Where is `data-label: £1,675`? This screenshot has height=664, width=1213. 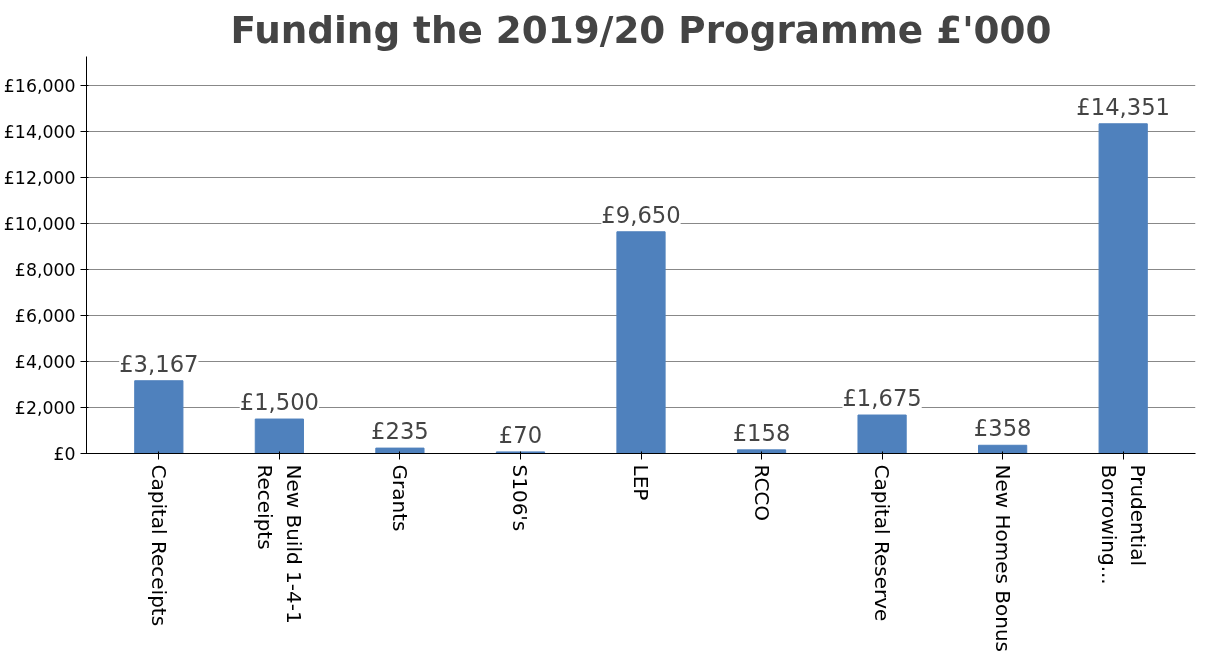
data-label: £1,675 is located at coordinates (882, 398).